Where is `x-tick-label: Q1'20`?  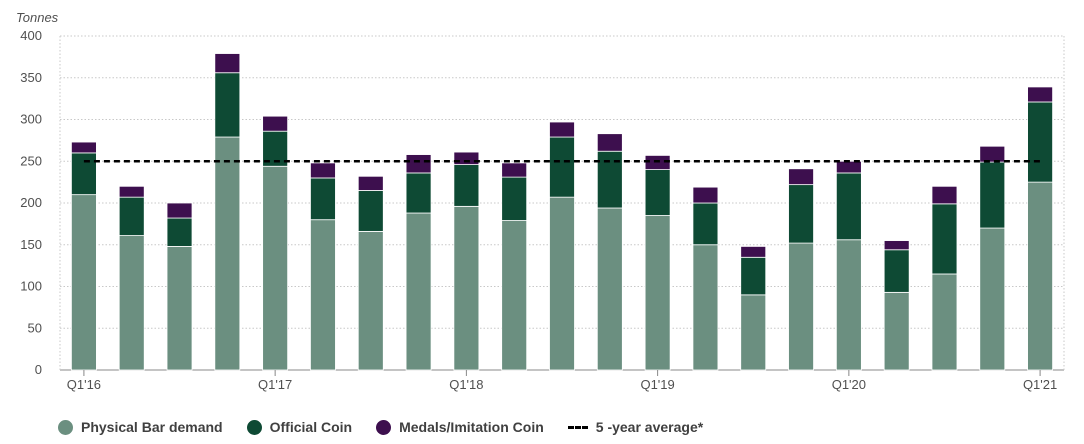
x-tick-label: Q1'20 is located at coordinates (849, 384).